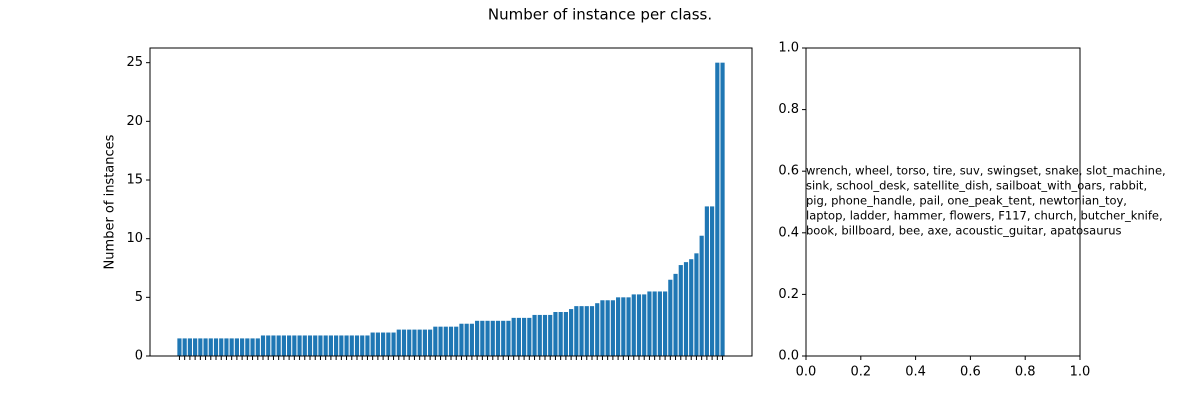 This screenshot has width=1200, height=400. Describe the element at coordinates (600, 15) in the screenshot. I see `figure-title: Number of instance per class.` at that location.